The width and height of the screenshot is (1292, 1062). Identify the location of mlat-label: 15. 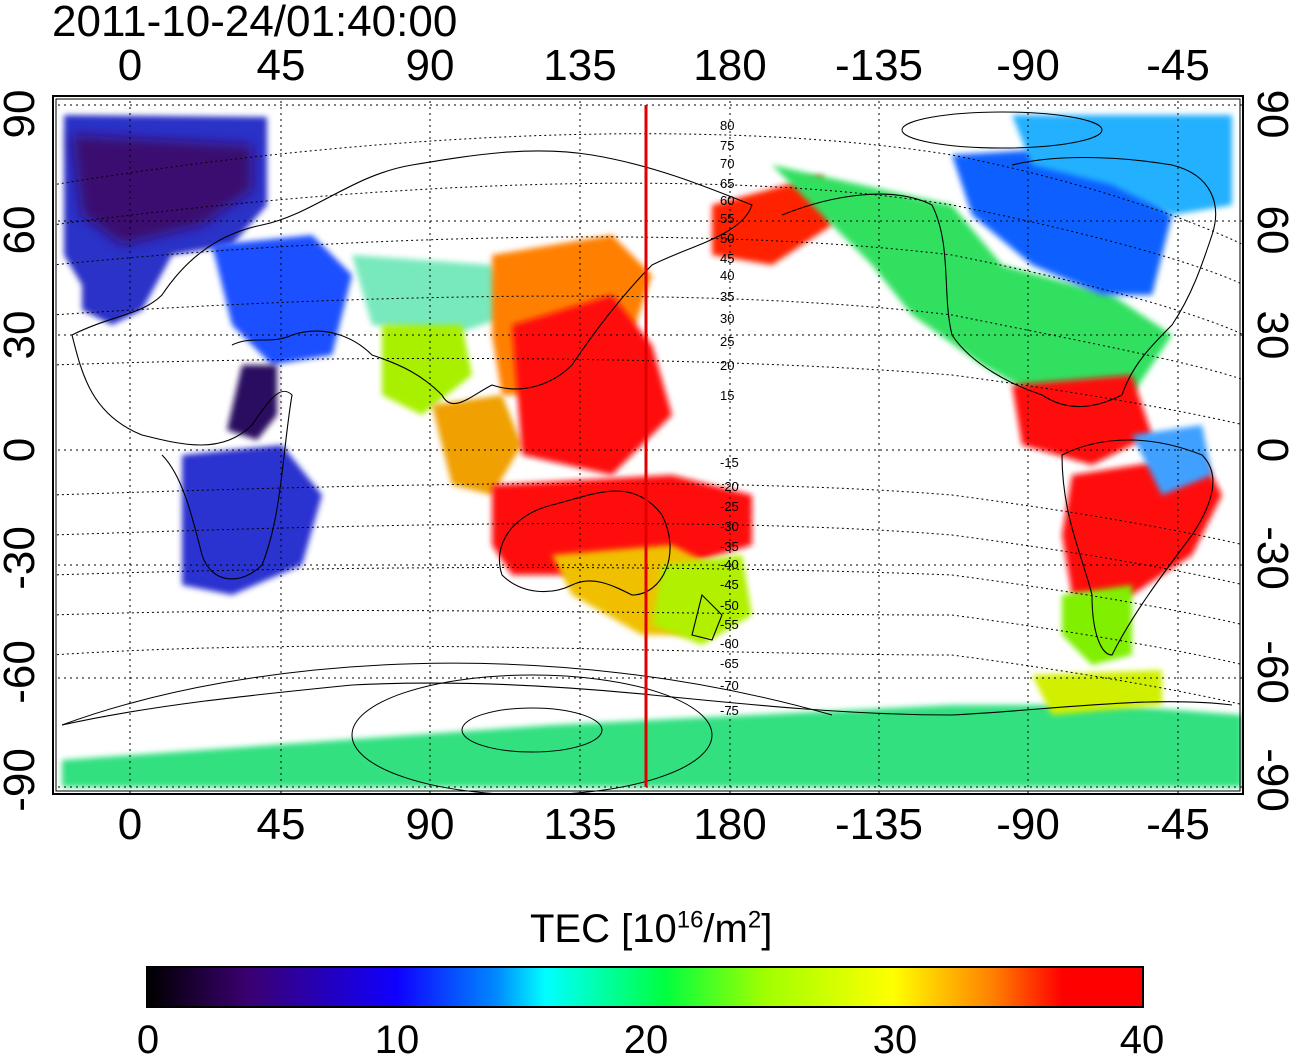
(727, 395).